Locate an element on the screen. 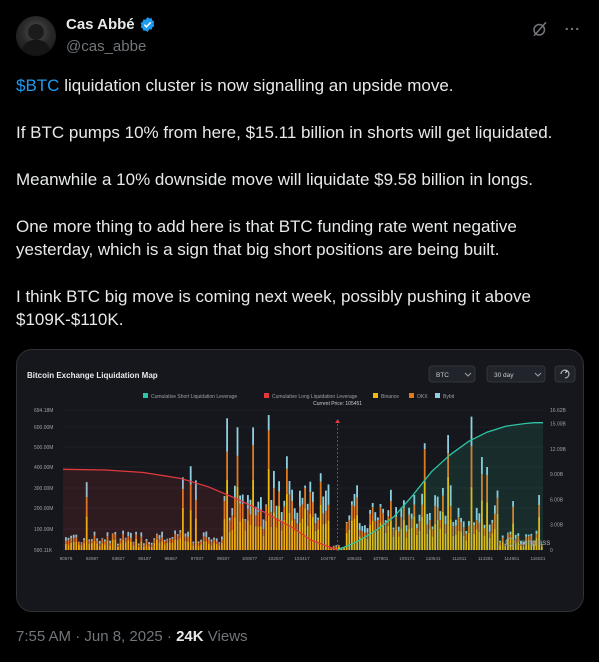 This screenshot has height=662, width=599. current-price-label: Current Price: 105451 is located at coordinates (337, 404).